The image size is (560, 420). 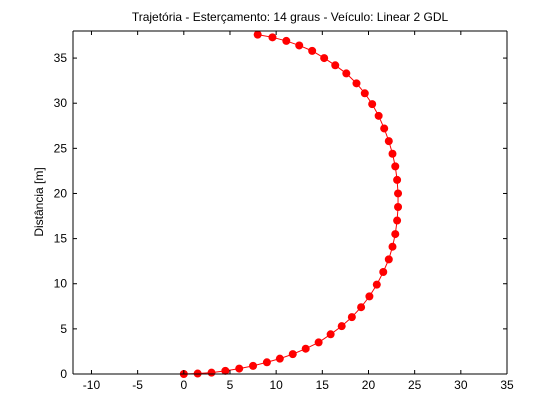 What do you see at coordinates (63, 329) in the screenshot?
I see `y-tick-label: 5` at bounding box center [63, 329].